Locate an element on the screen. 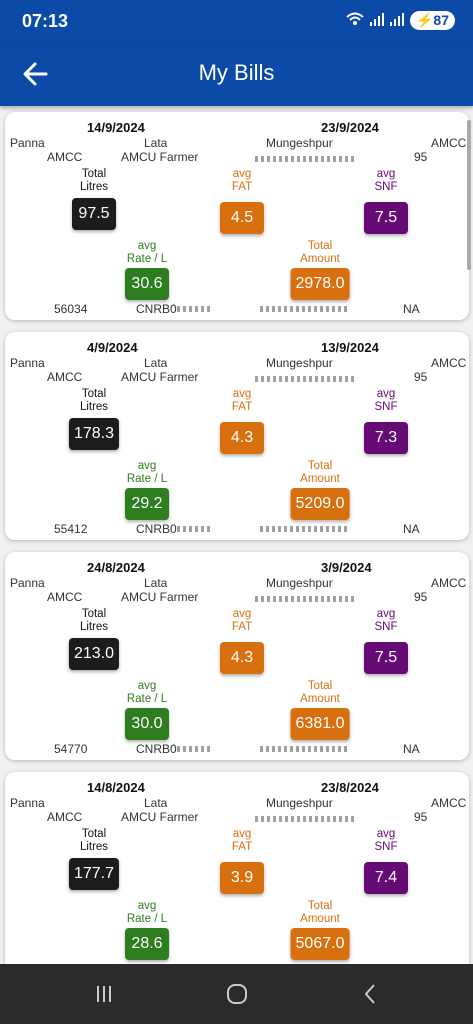  avg-rate-value: 29.2 is located at coordinates (147, 504).